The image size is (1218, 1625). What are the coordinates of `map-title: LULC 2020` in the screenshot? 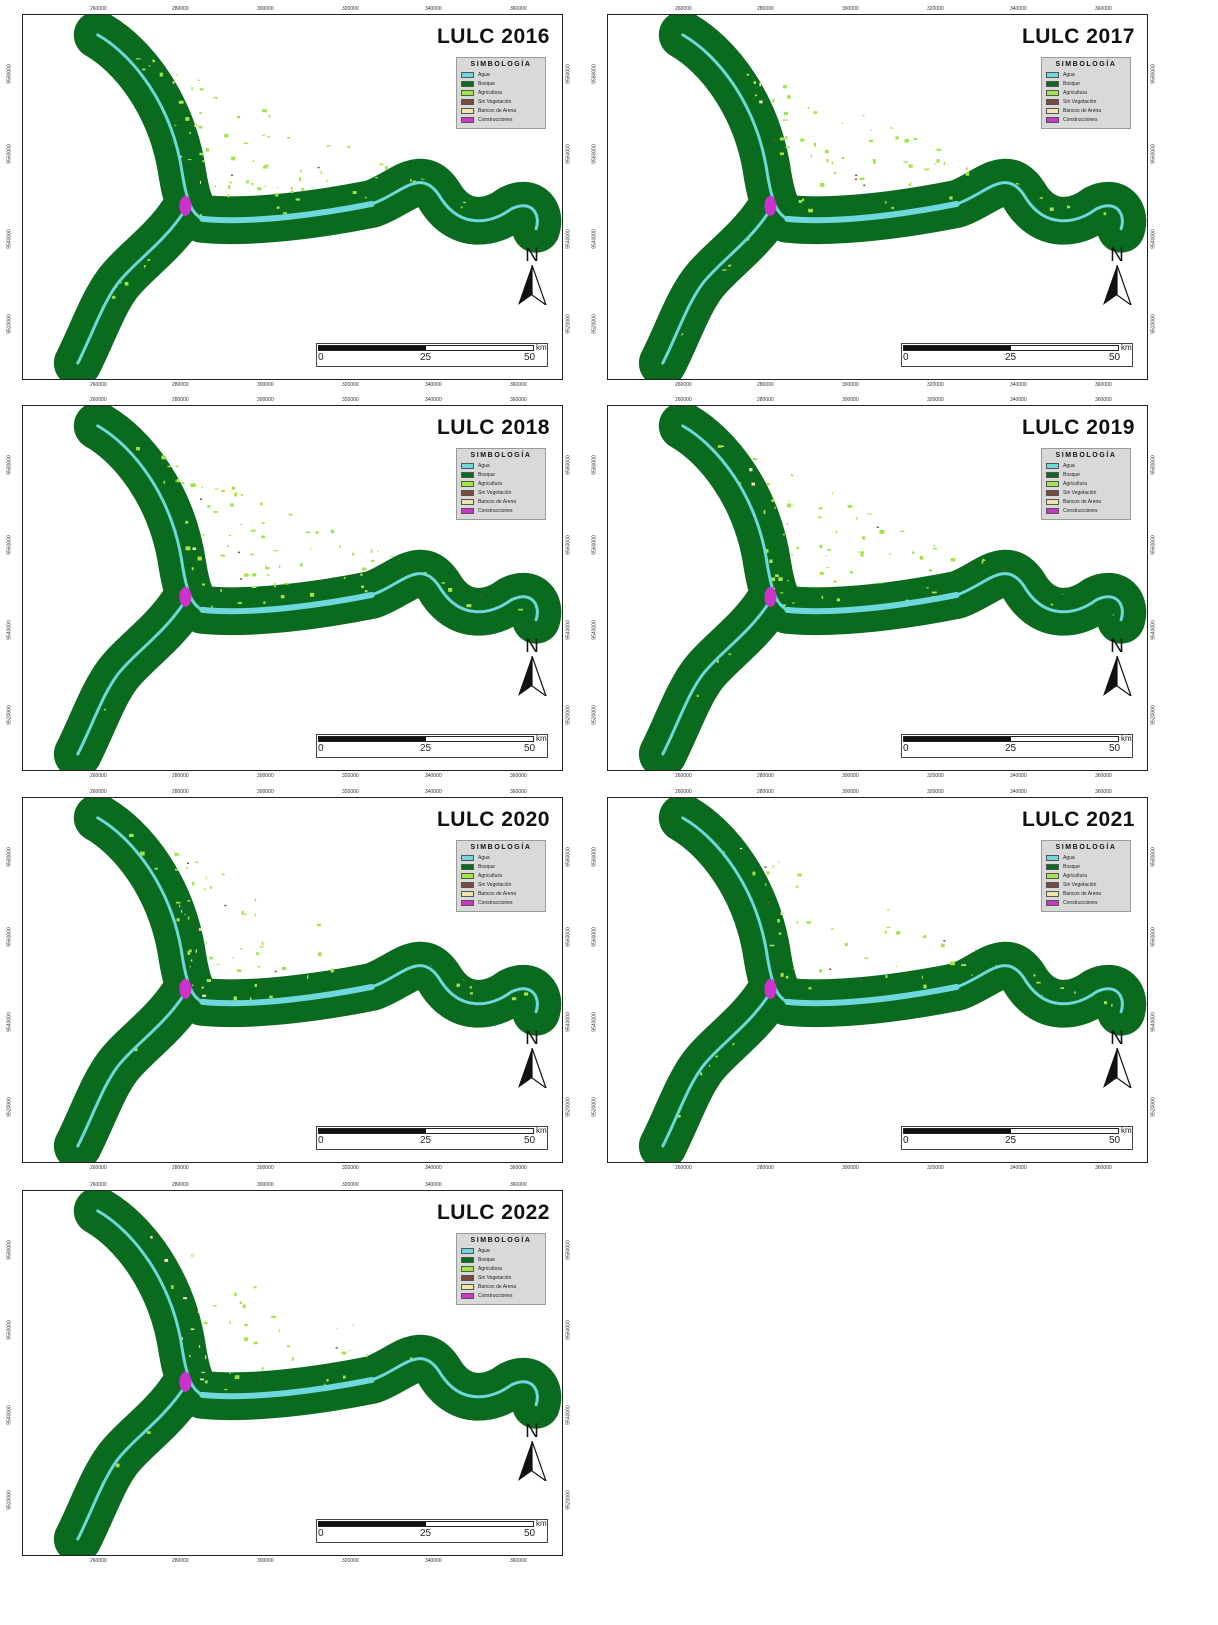 It's located at (493, 819).